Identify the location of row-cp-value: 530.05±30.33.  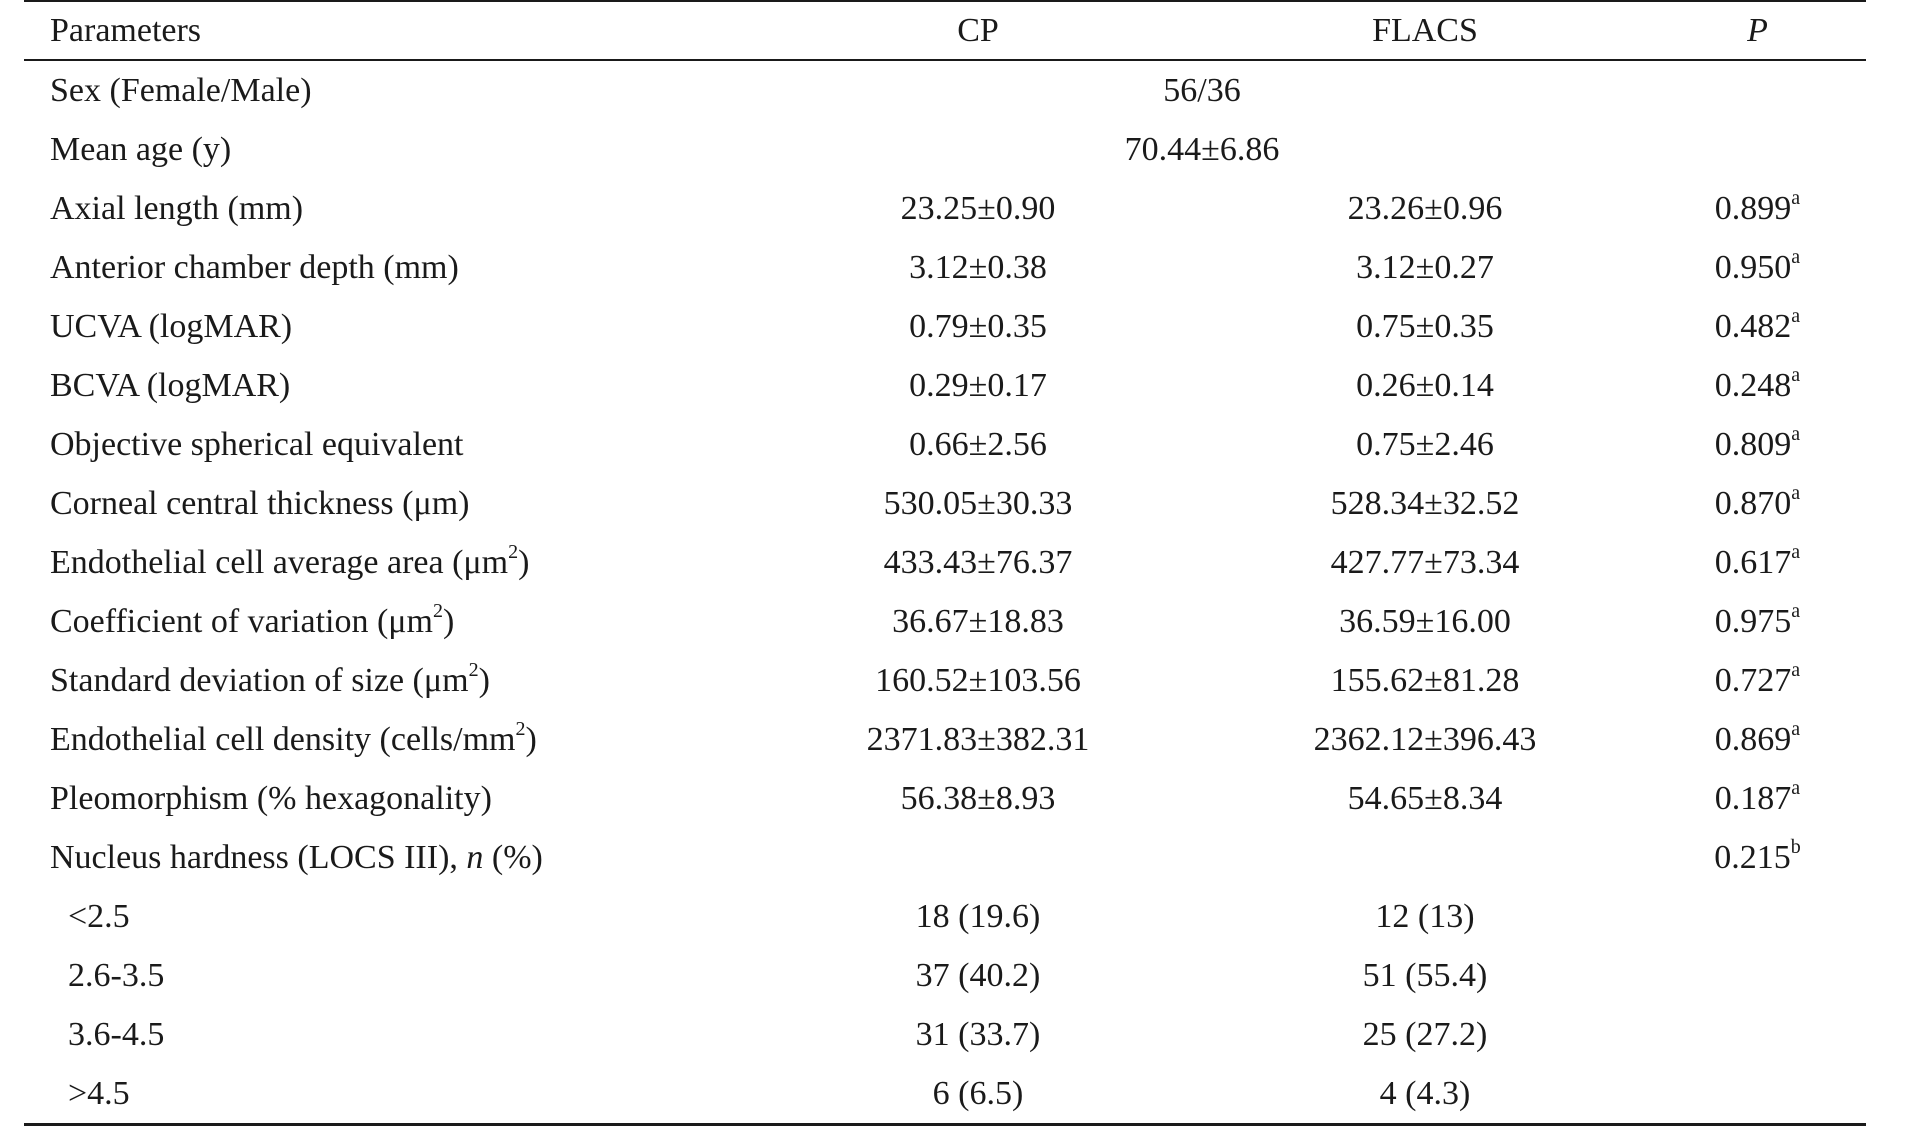
(978, 503).